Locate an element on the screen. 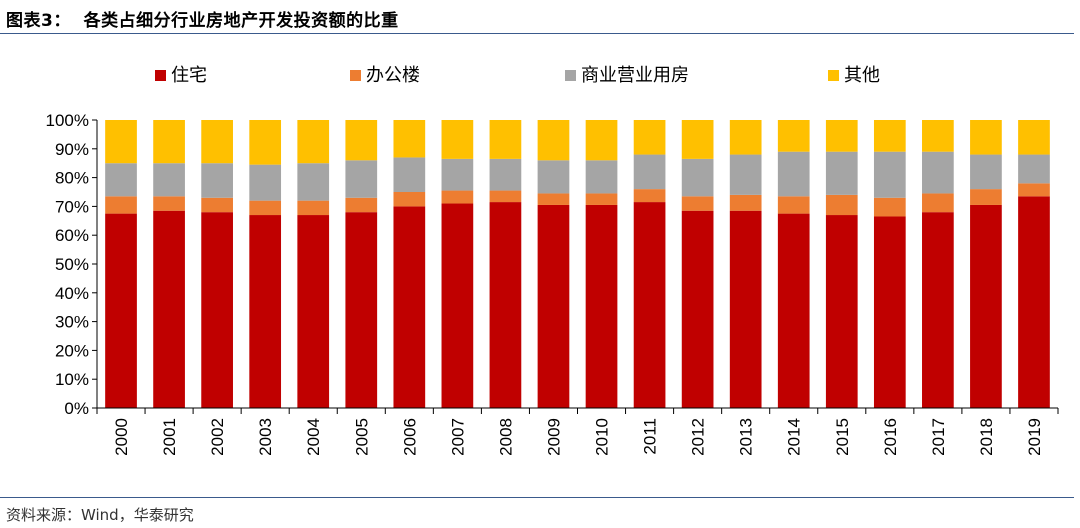  x-tick-label-2014: 2014 is located at coordinates (794, 437).